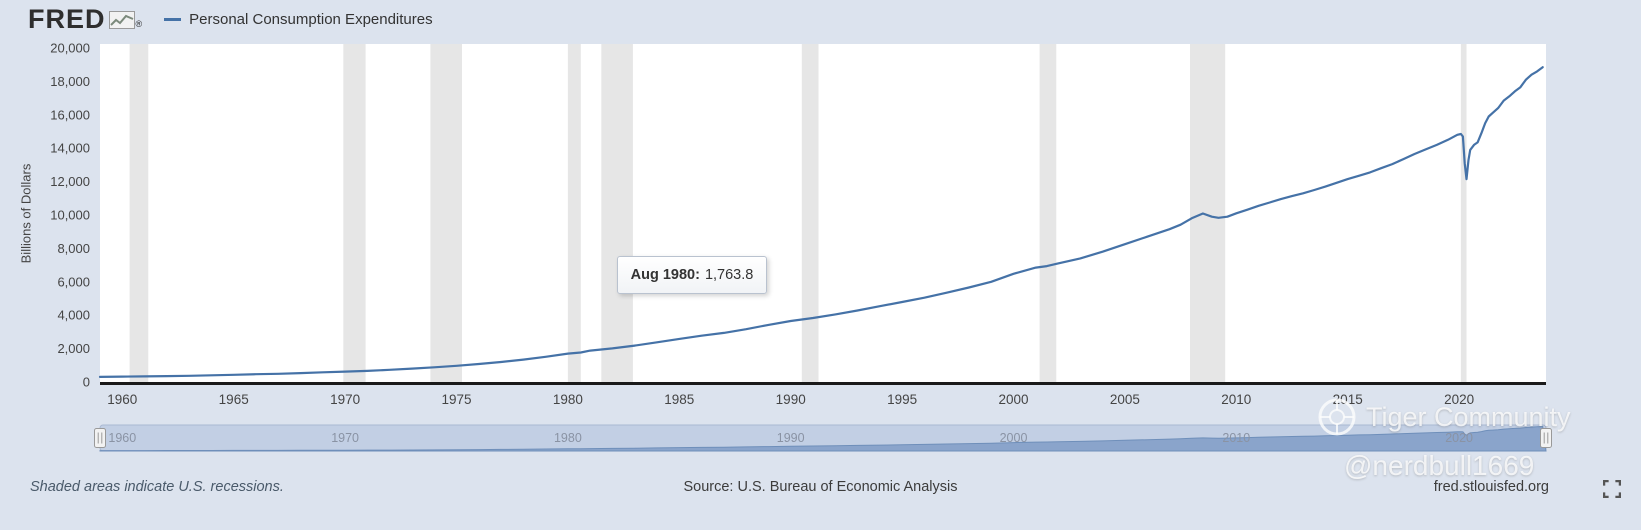  What do you see at coordinates (70, 181) in the screenshot?
I see `svg-text: 12,000` at bounding box center [70, 181].